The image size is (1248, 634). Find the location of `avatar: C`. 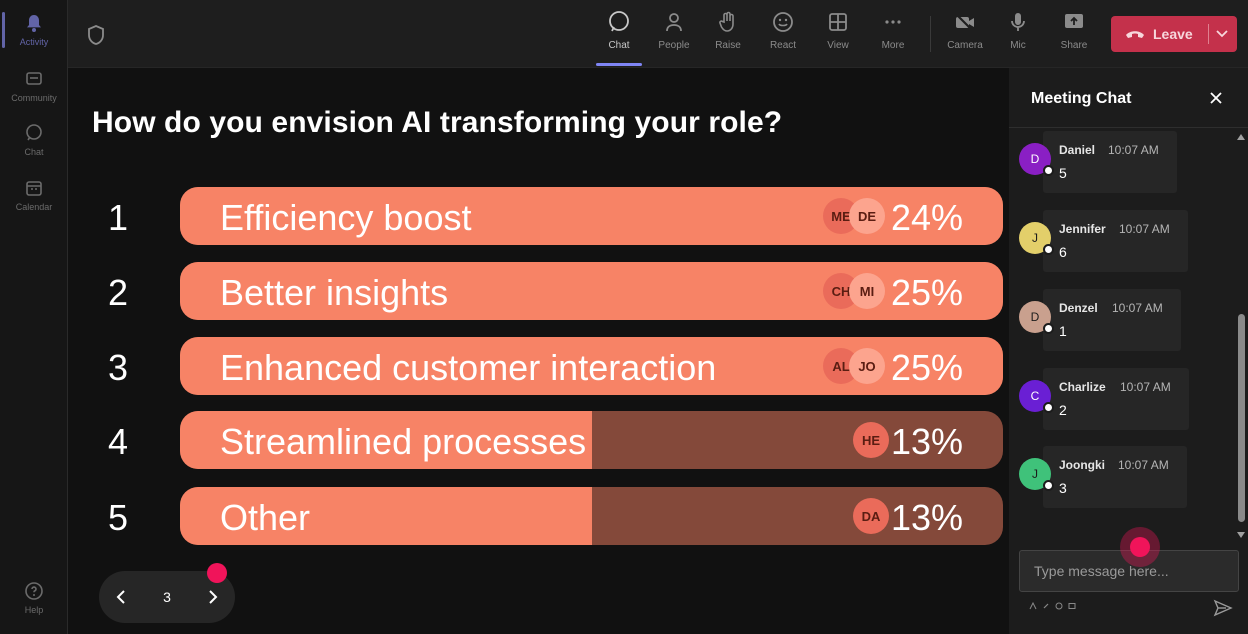

avatar: C is located at coordinates (1036, 396).